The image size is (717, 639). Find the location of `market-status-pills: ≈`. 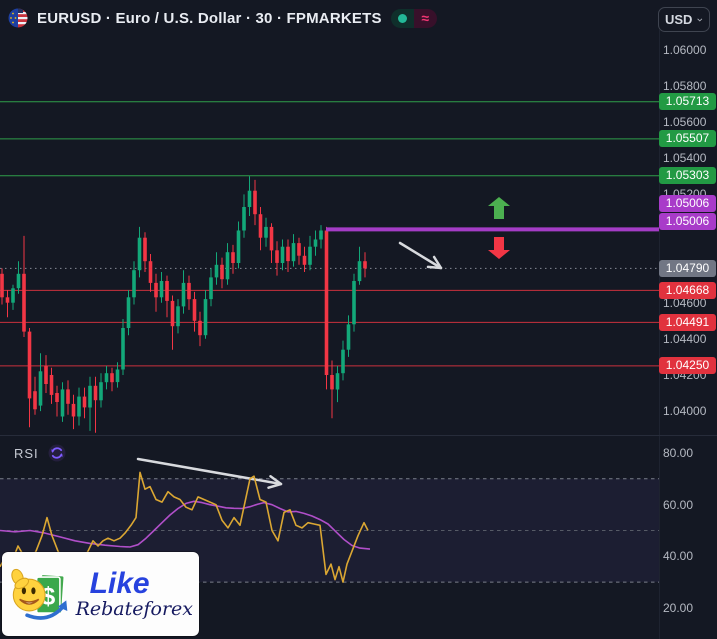

market-status-pills: ≈ is located at coordinates (413, 18).